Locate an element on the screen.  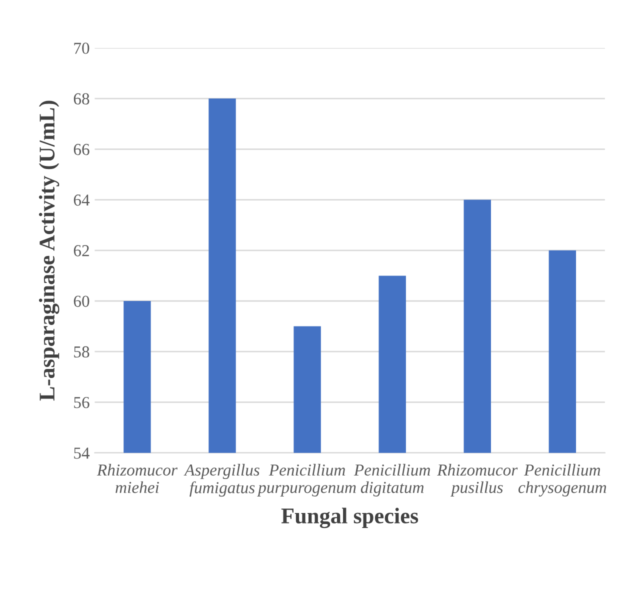
y-tick-label: 56 is located at coordinates (82, 402).